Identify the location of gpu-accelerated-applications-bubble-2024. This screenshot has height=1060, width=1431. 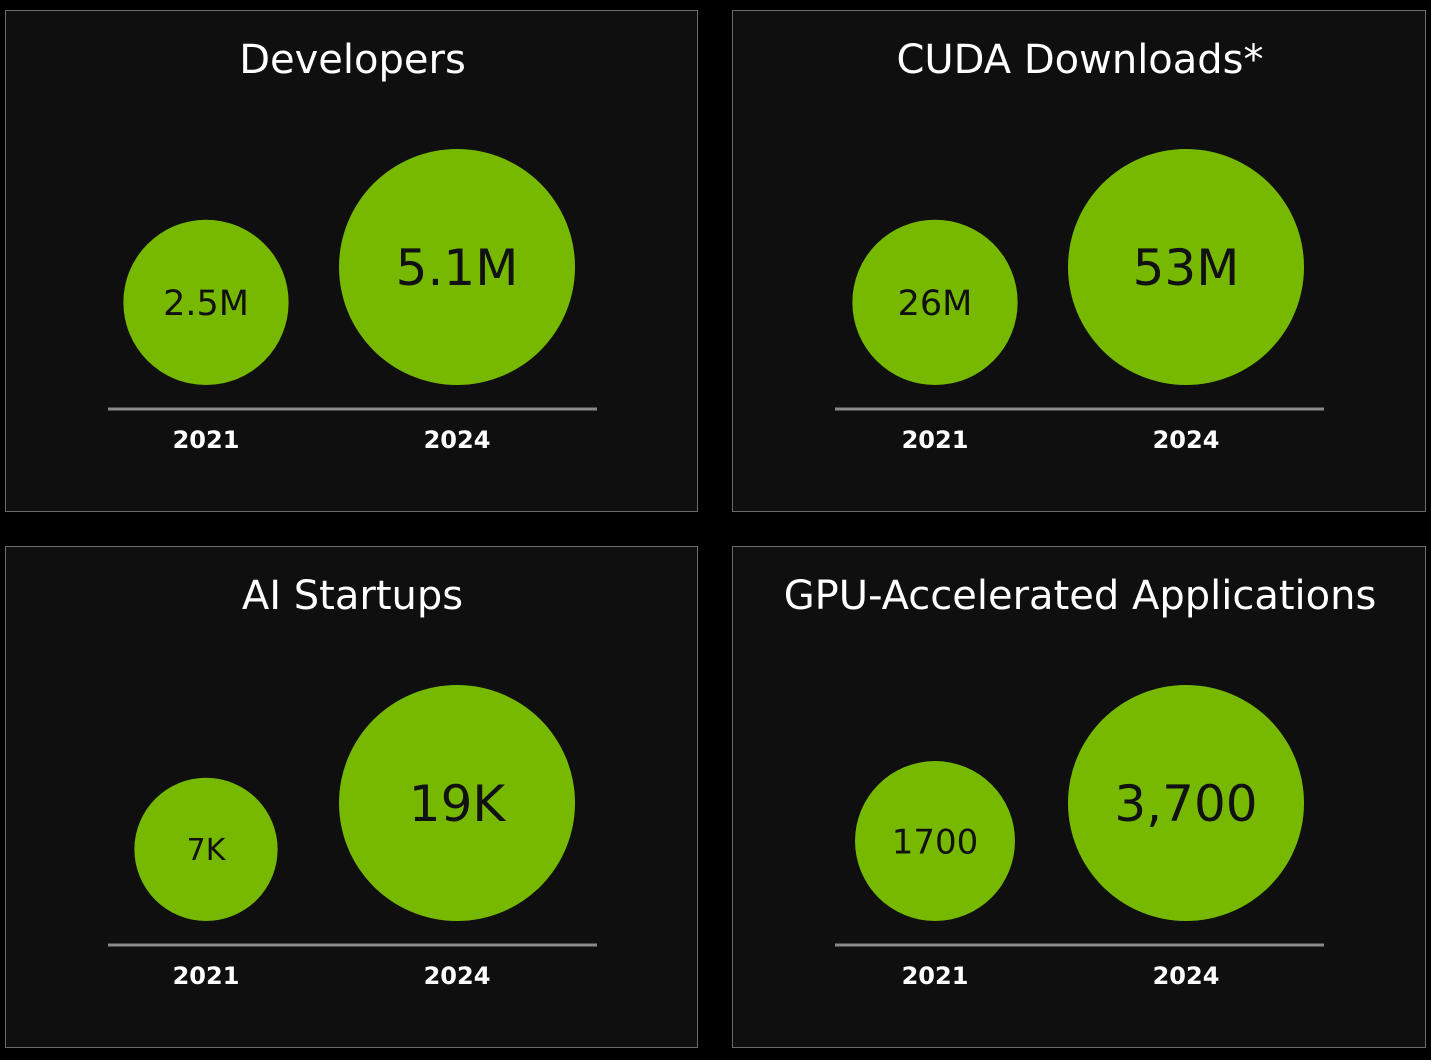
(1186, 803).